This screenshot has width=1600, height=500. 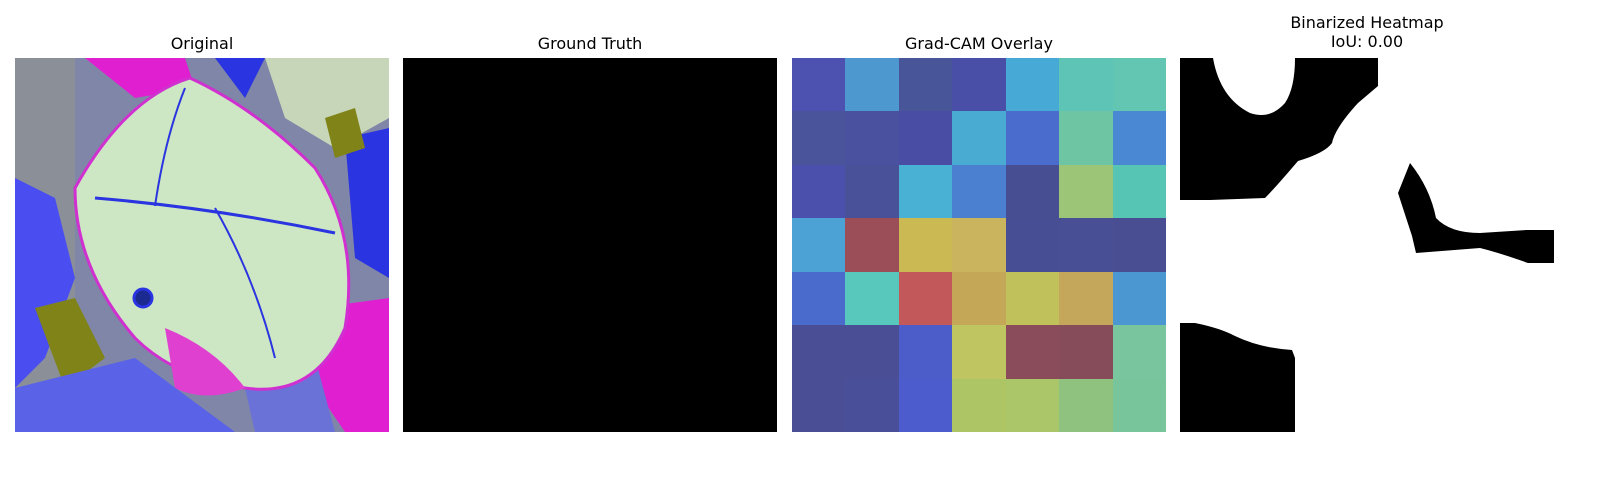 What do you see at coordinates (590, 43) in the screenshot?
I see `ground-truth-title: Ground Truth` at bounding box center [590, 43].